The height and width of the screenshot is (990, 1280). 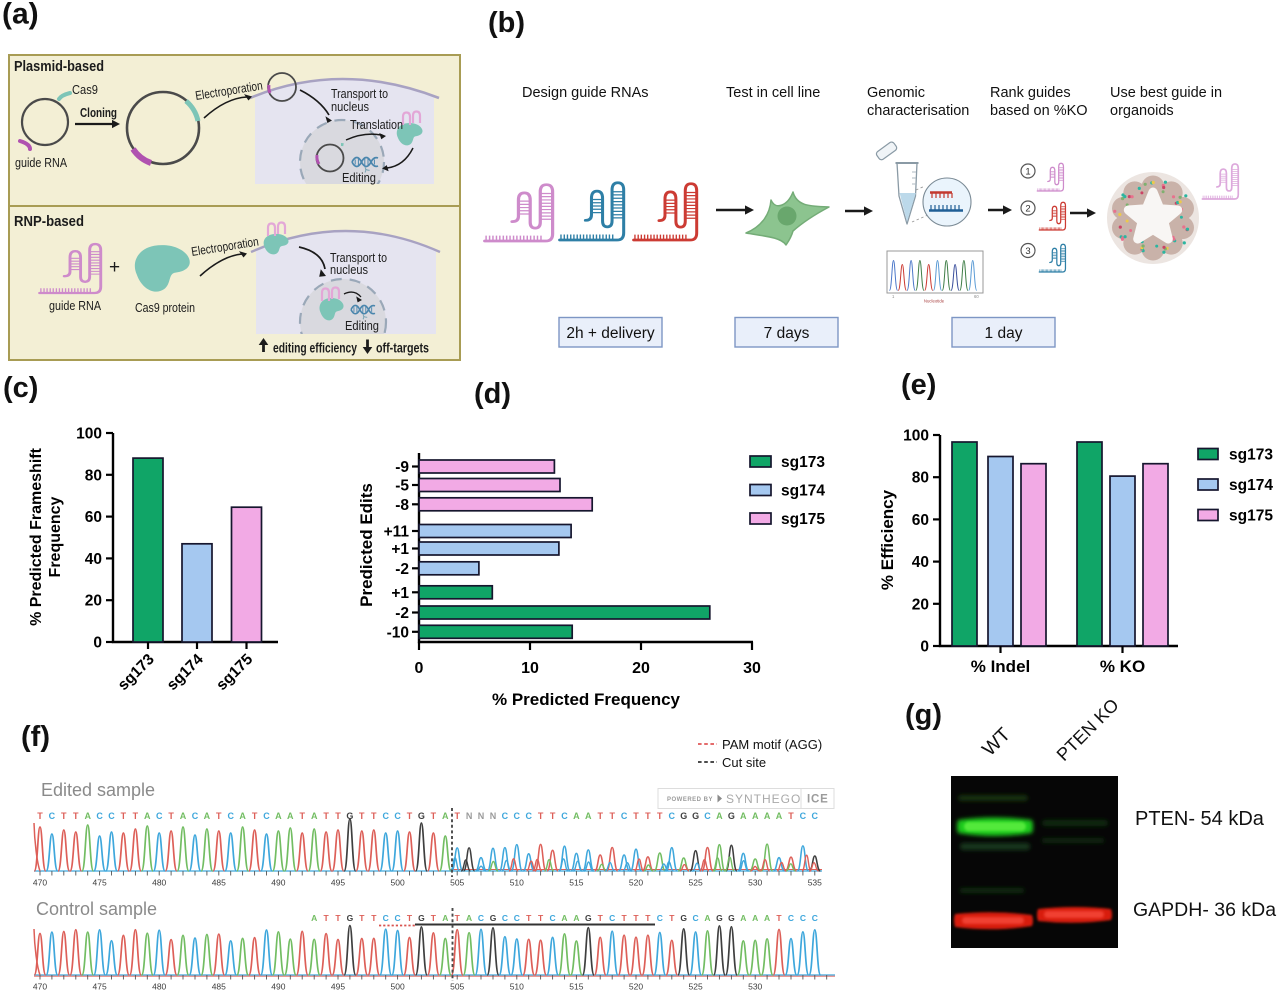 I want to click on svg-text: Frequency, so click(x=55, y=536).